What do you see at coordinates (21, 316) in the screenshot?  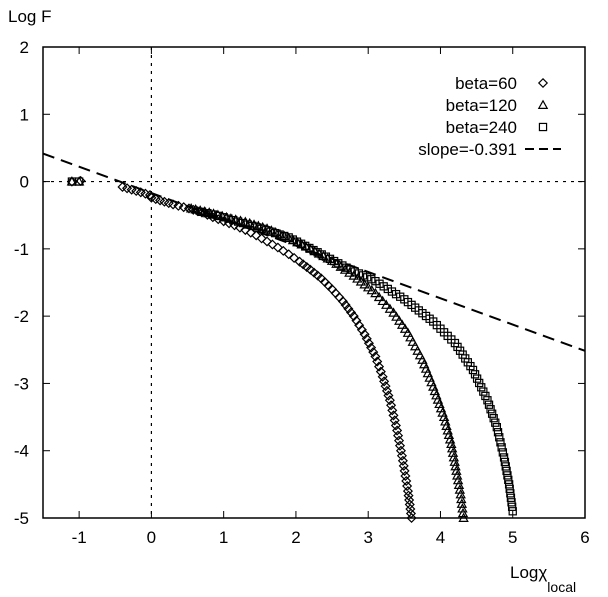 I see `y-tick-label: -2` at bounding box center [21, 316].